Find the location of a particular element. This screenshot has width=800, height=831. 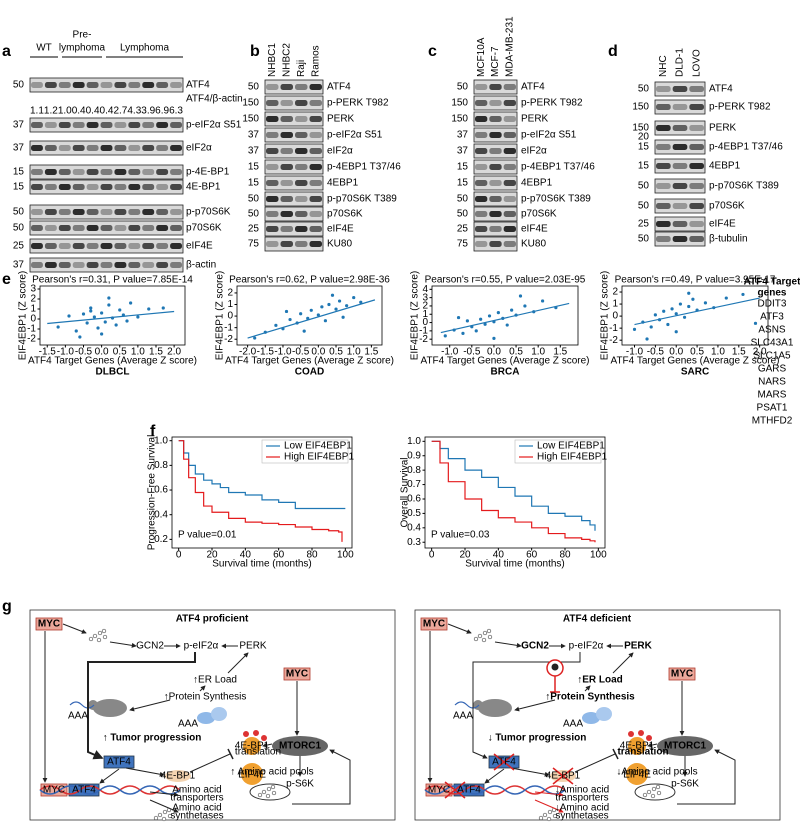

diagram-label: ↓Amino acid pools is located at coordinates (656, 772).